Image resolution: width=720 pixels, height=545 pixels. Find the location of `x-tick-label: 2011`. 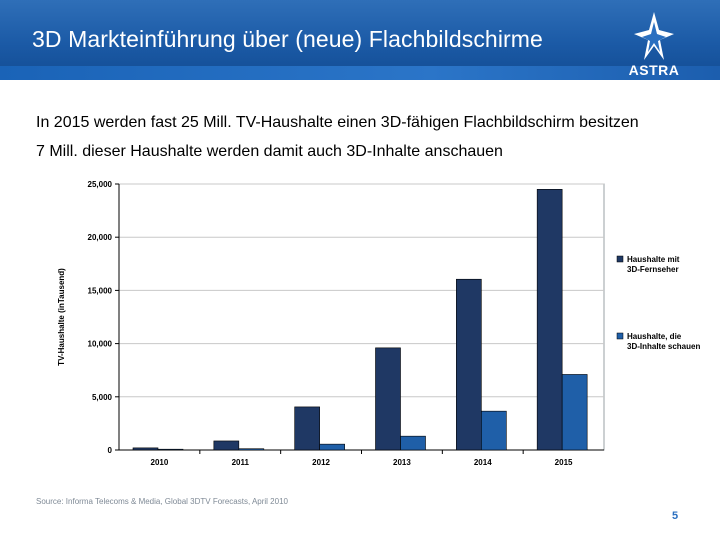

x-tick-label: 2011 is located at coordinates (241, 462).